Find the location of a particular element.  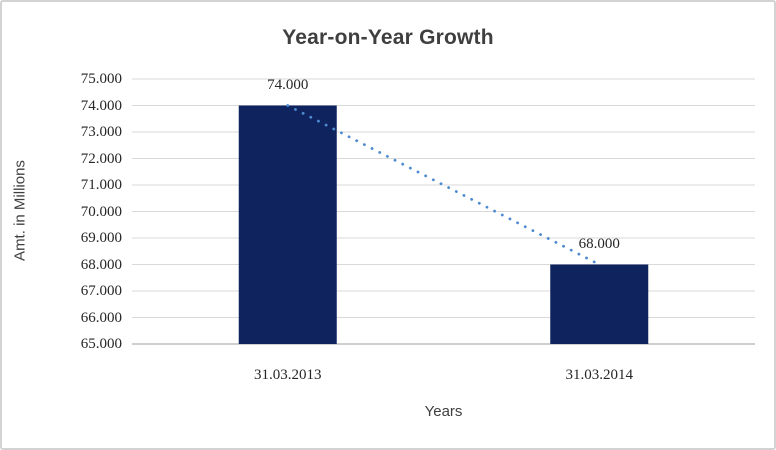

y-tick-label: 65.000 is located at coordinates (101, 344).